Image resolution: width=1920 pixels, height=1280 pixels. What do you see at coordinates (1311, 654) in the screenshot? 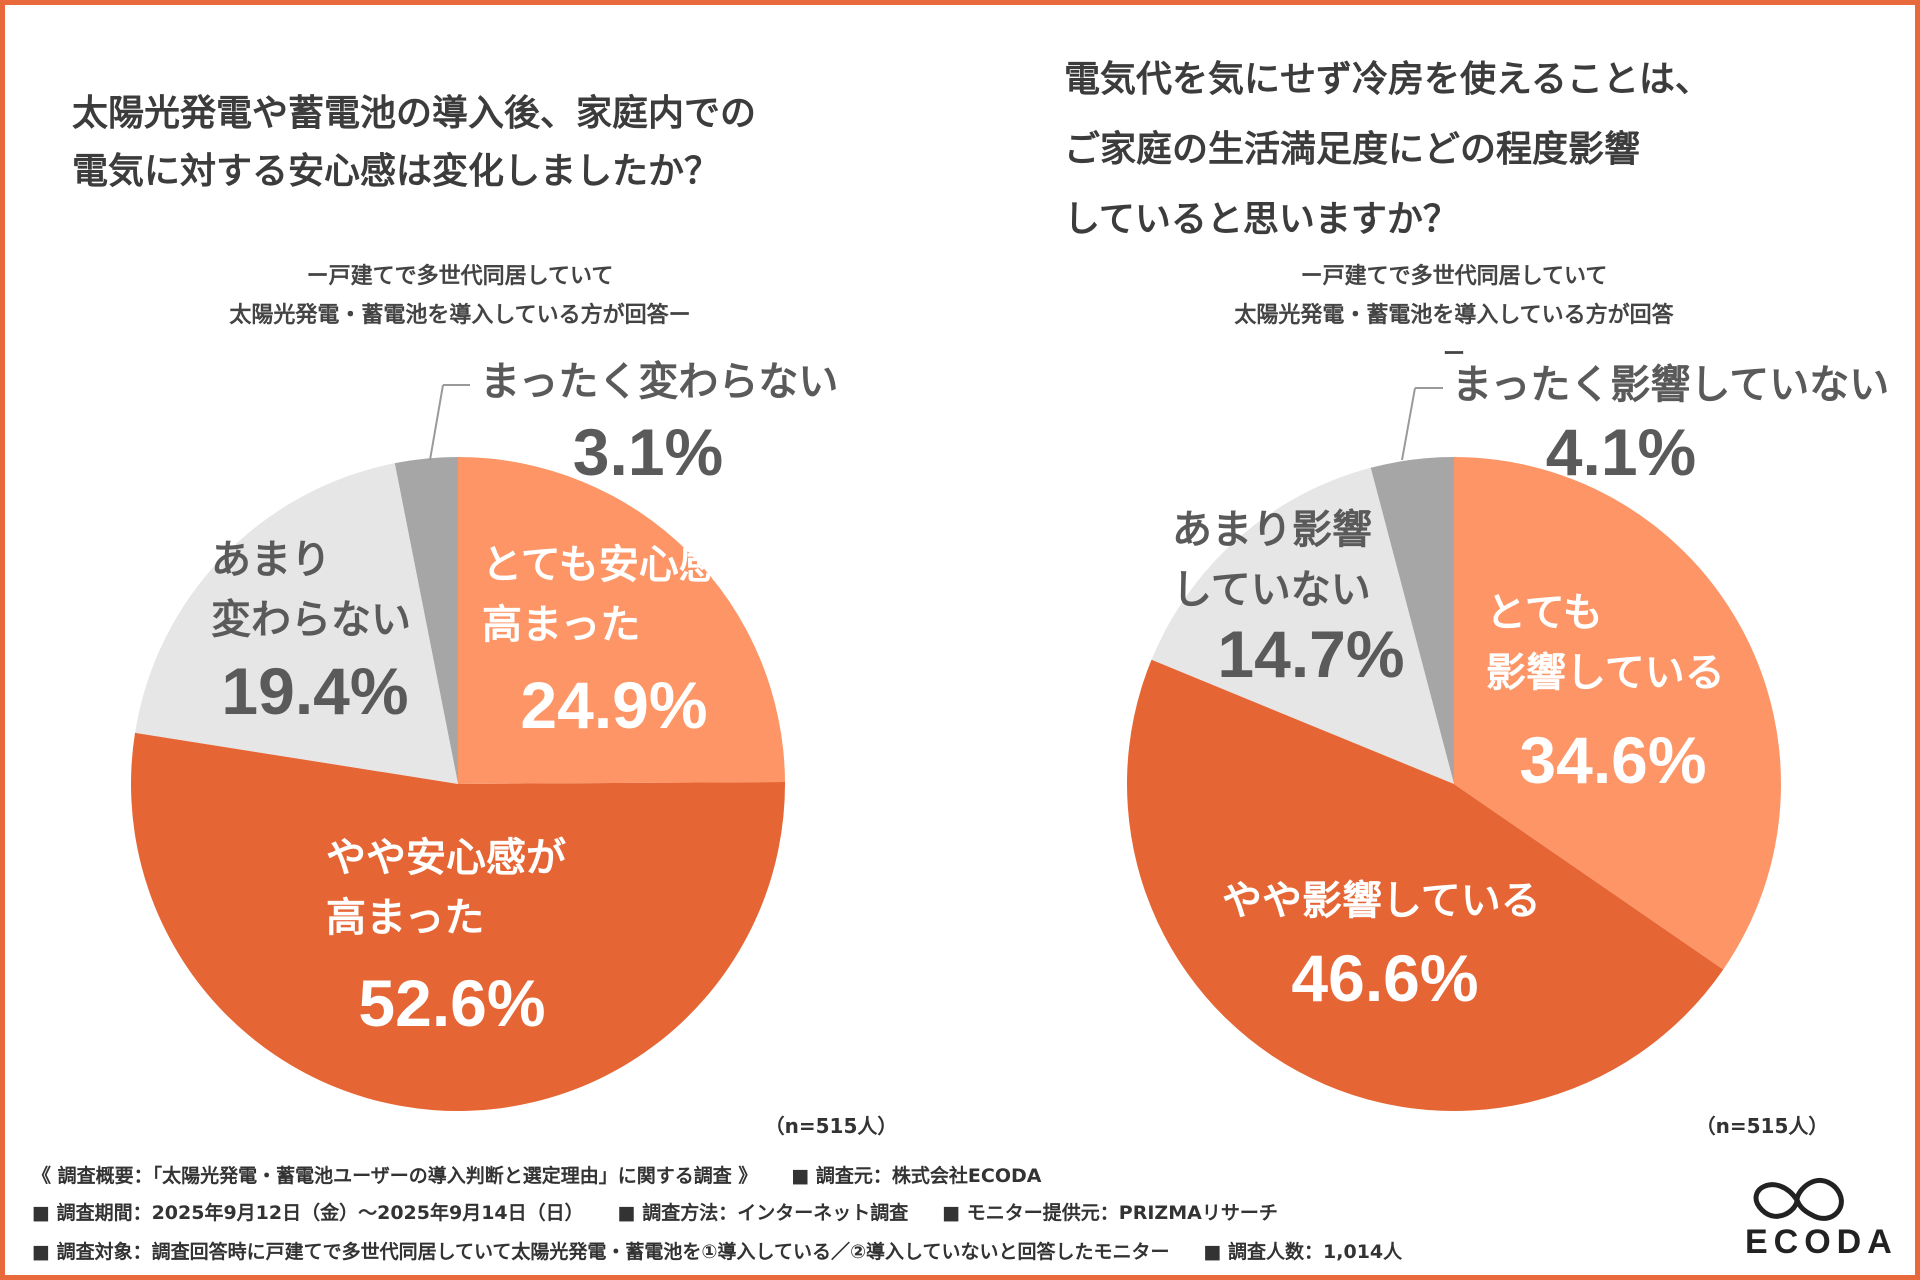
I see `slice-value: 14.7%` at bounding box center [1311, 654].